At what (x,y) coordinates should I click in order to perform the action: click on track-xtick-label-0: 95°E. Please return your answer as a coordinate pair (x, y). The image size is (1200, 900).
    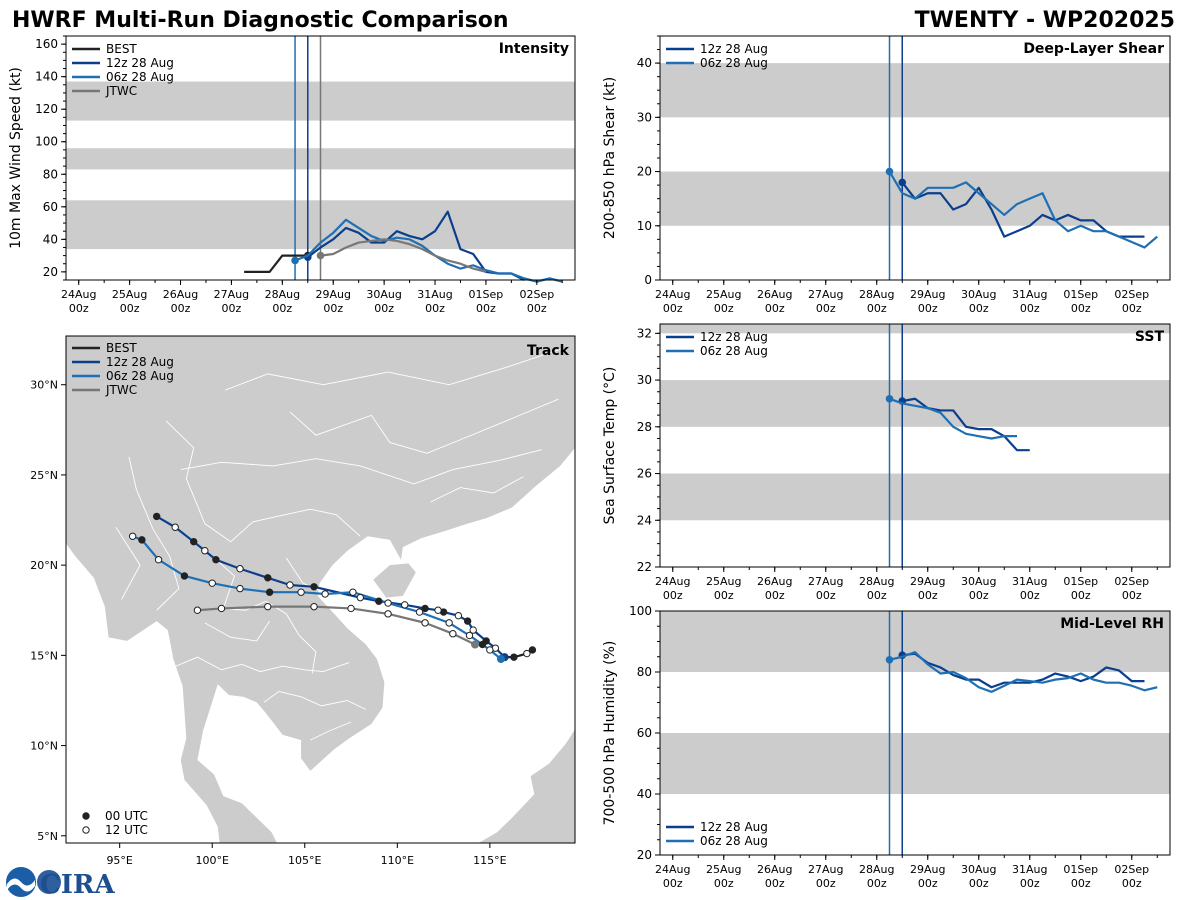
    Looking at the image, I should click on (119, 860).